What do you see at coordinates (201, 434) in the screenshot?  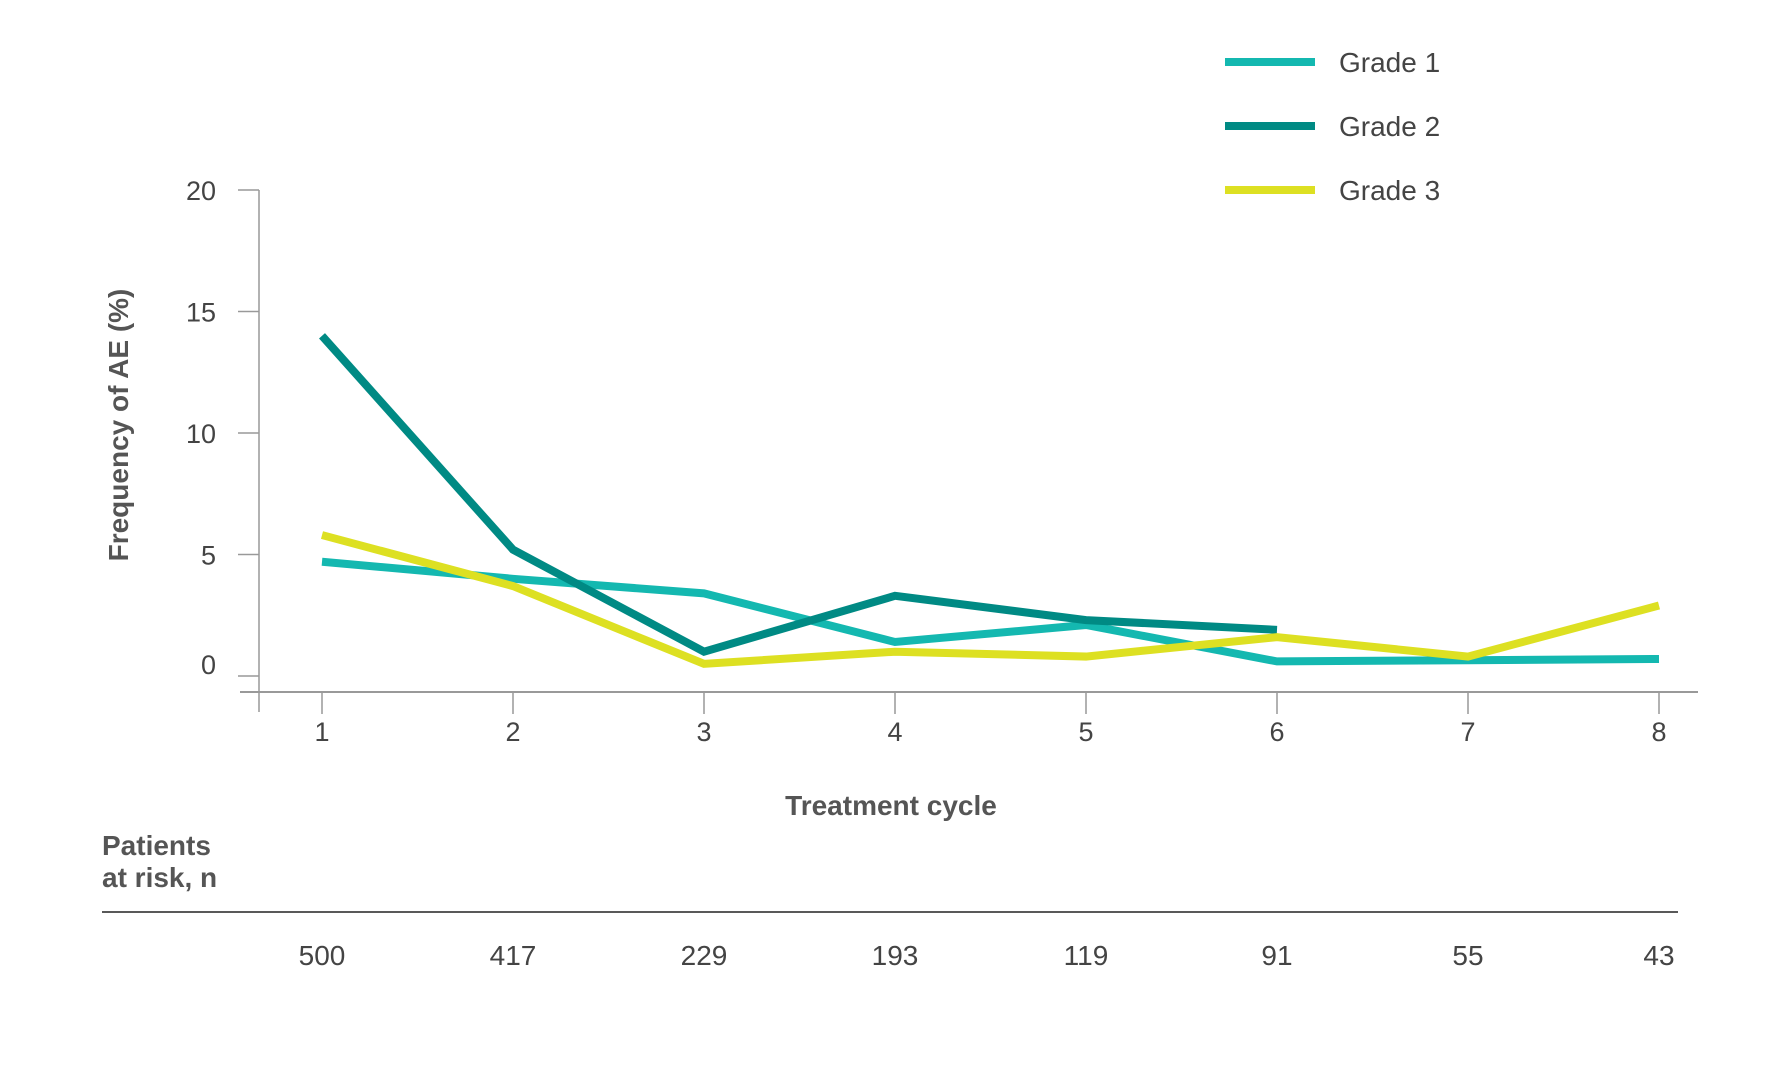 I see `y-tick-label: 10` at bounding box center [201, 434].